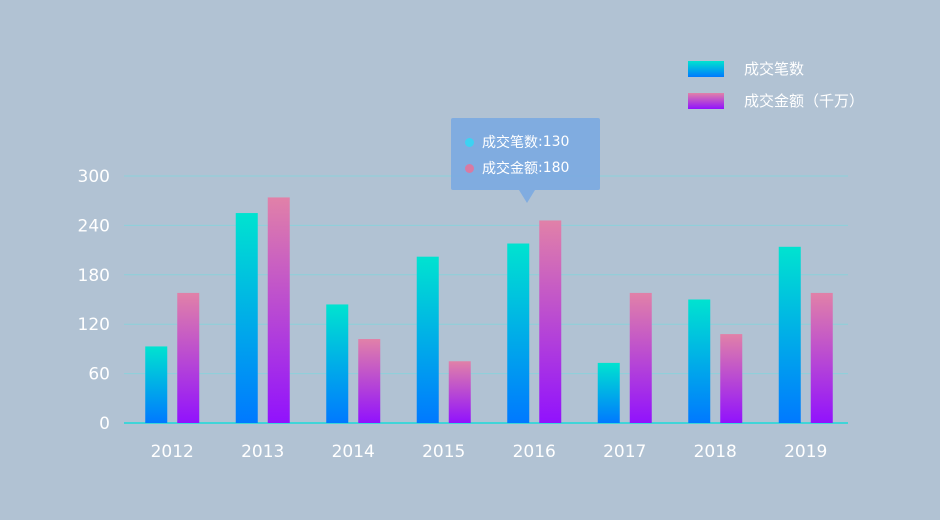 The height and width of the screenshot is (520, 940). Describe the element at coordinates (534, 452) in the screenshot. I see `x-tick-label: 2016` at that location.